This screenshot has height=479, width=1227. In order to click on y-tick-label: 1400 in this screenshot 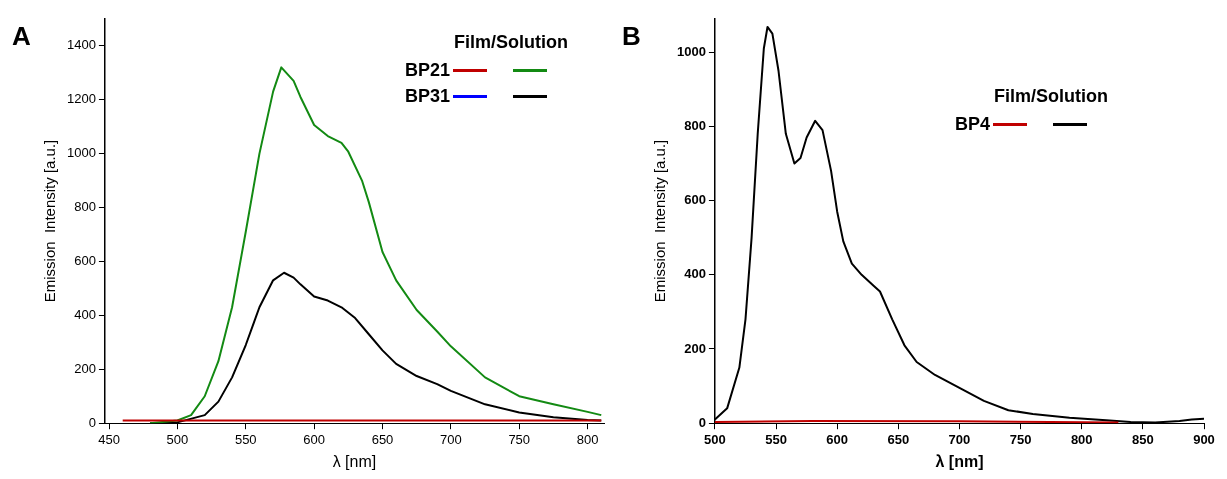, I will do `click(81, 45)`.